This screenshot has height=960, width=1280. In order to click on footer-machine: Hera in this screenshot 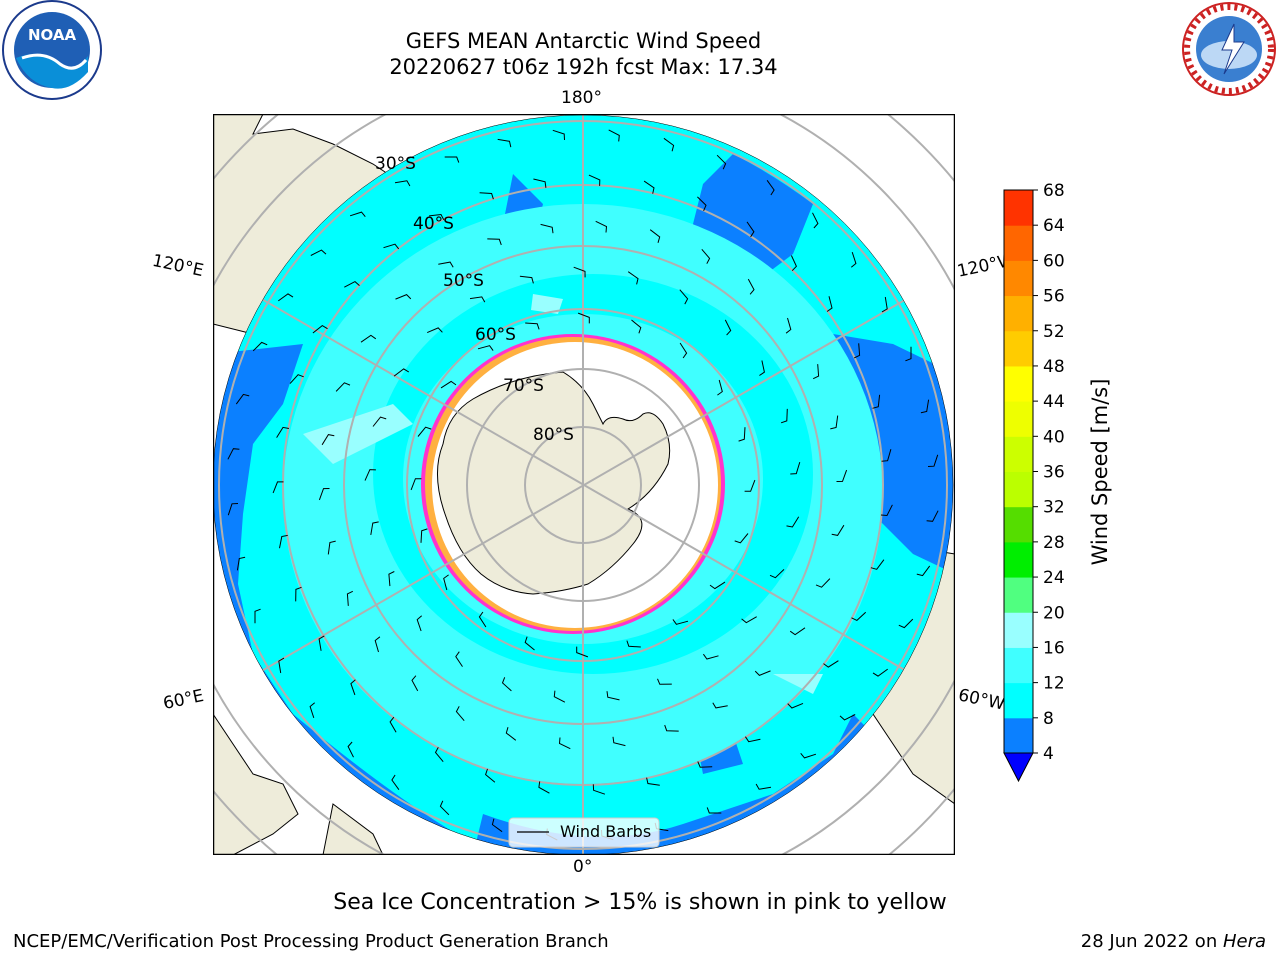, I will do `click(1244, 941)`.